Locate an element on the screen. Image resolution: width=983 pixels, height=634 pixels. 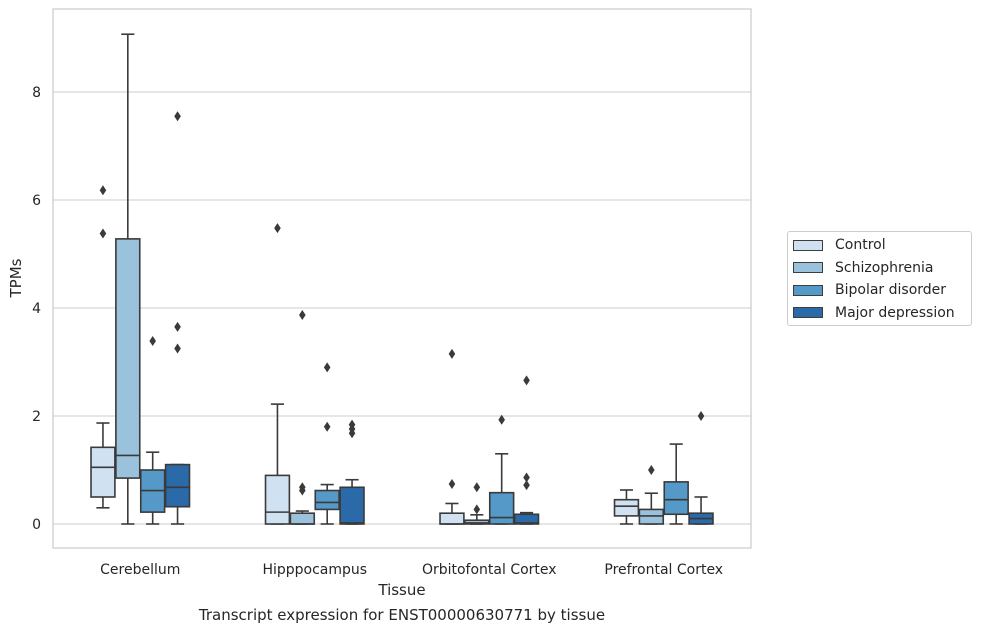
box-prefrontal-cortex-control is located at coordinates (626, 507).